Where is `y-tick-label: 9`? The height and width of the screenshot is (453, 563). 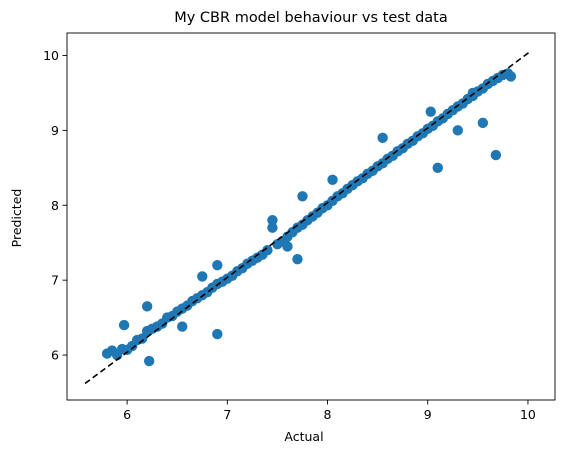
y-tick-label: 9 is located at coordinates (55, 130).